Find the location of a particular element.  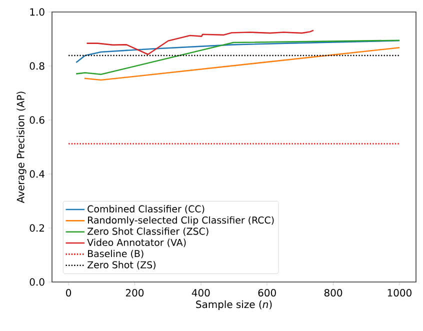

x-tick-label: 600 is located at coordinates (267, 292).